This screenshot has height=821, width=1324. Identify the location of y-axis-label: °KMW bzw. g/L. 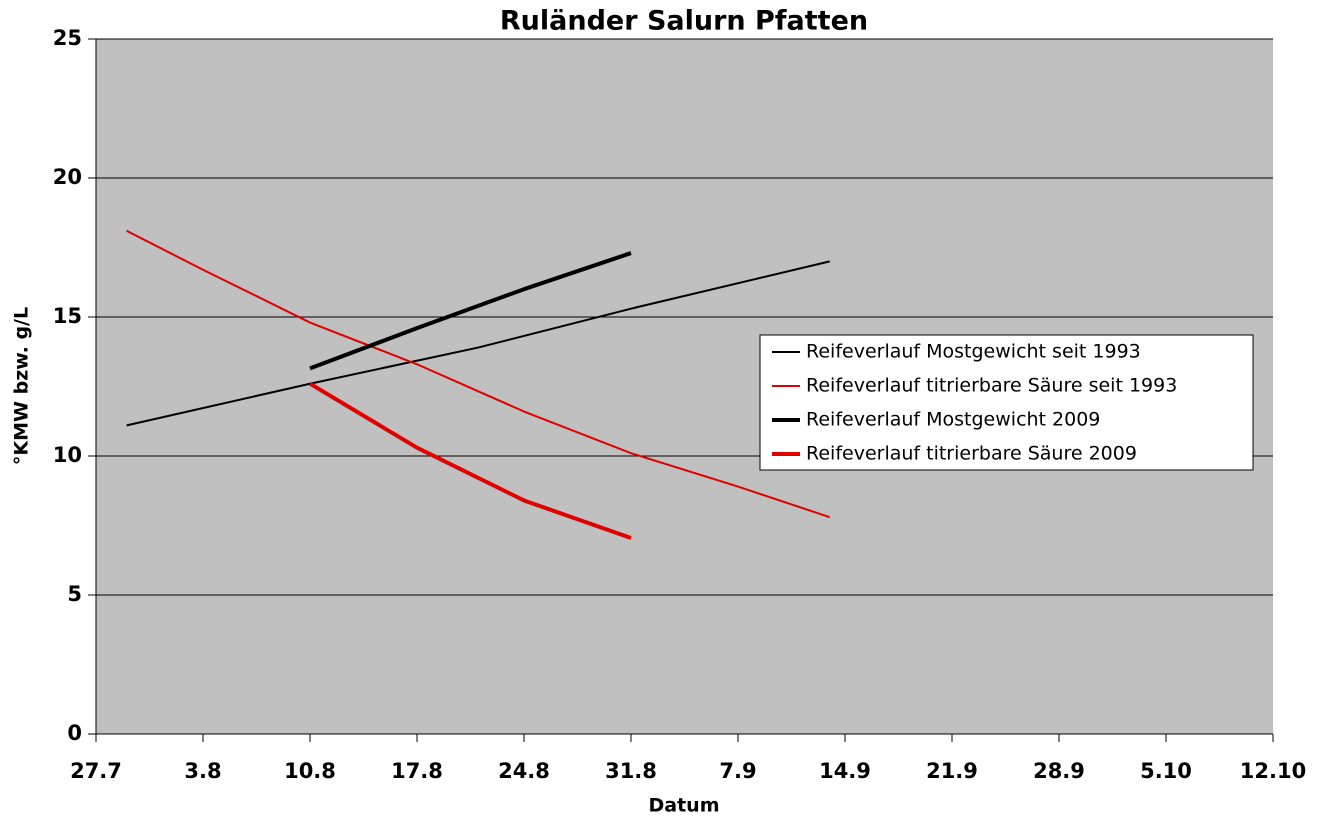
(22, 386).